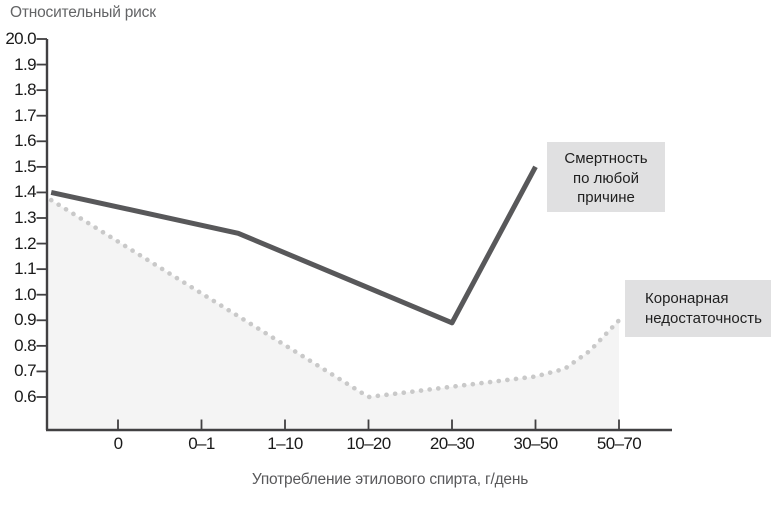  I want to click on x-tick-label: 0–1, so click(201, 443).